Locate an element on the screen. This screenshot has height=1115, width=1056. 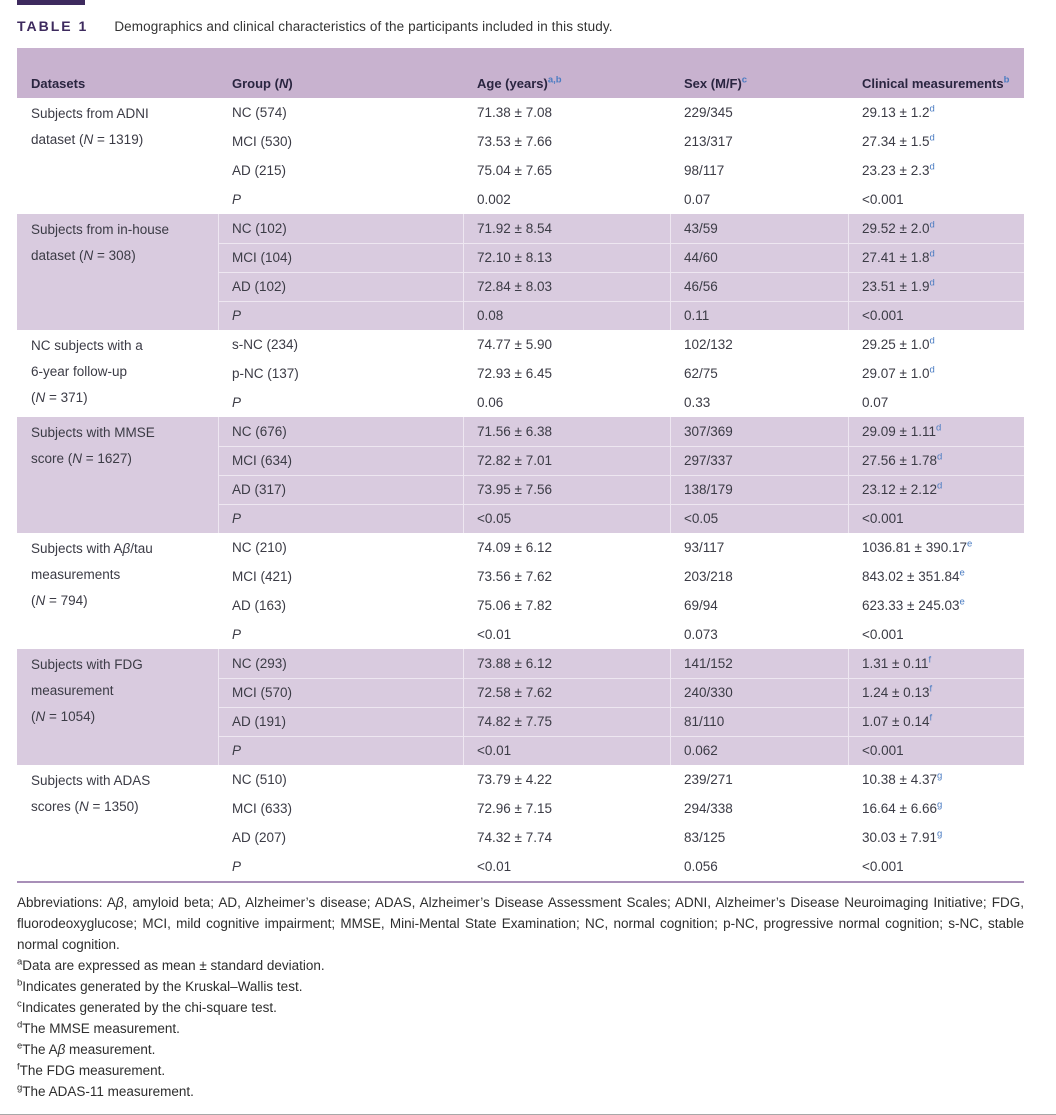
sex-cell: 43/59 is located at coordinates (759, 228).